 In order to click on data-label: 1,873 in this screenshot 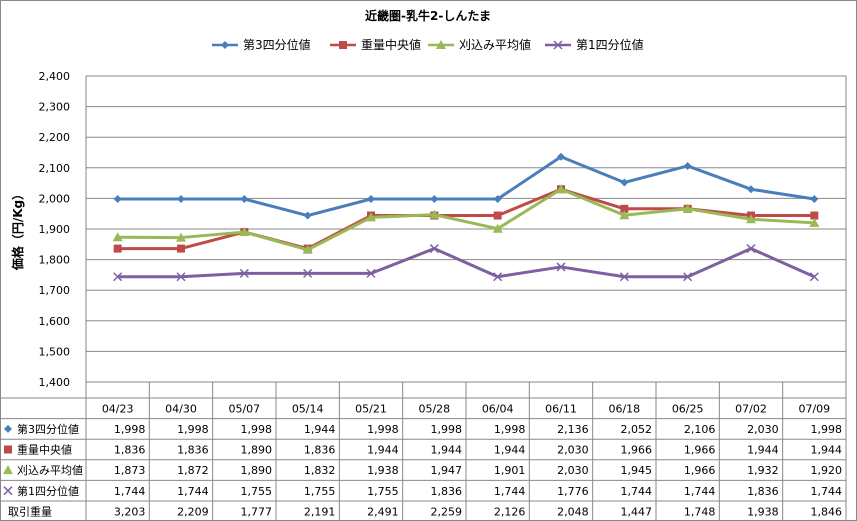, I will do `click(130, 470)`.